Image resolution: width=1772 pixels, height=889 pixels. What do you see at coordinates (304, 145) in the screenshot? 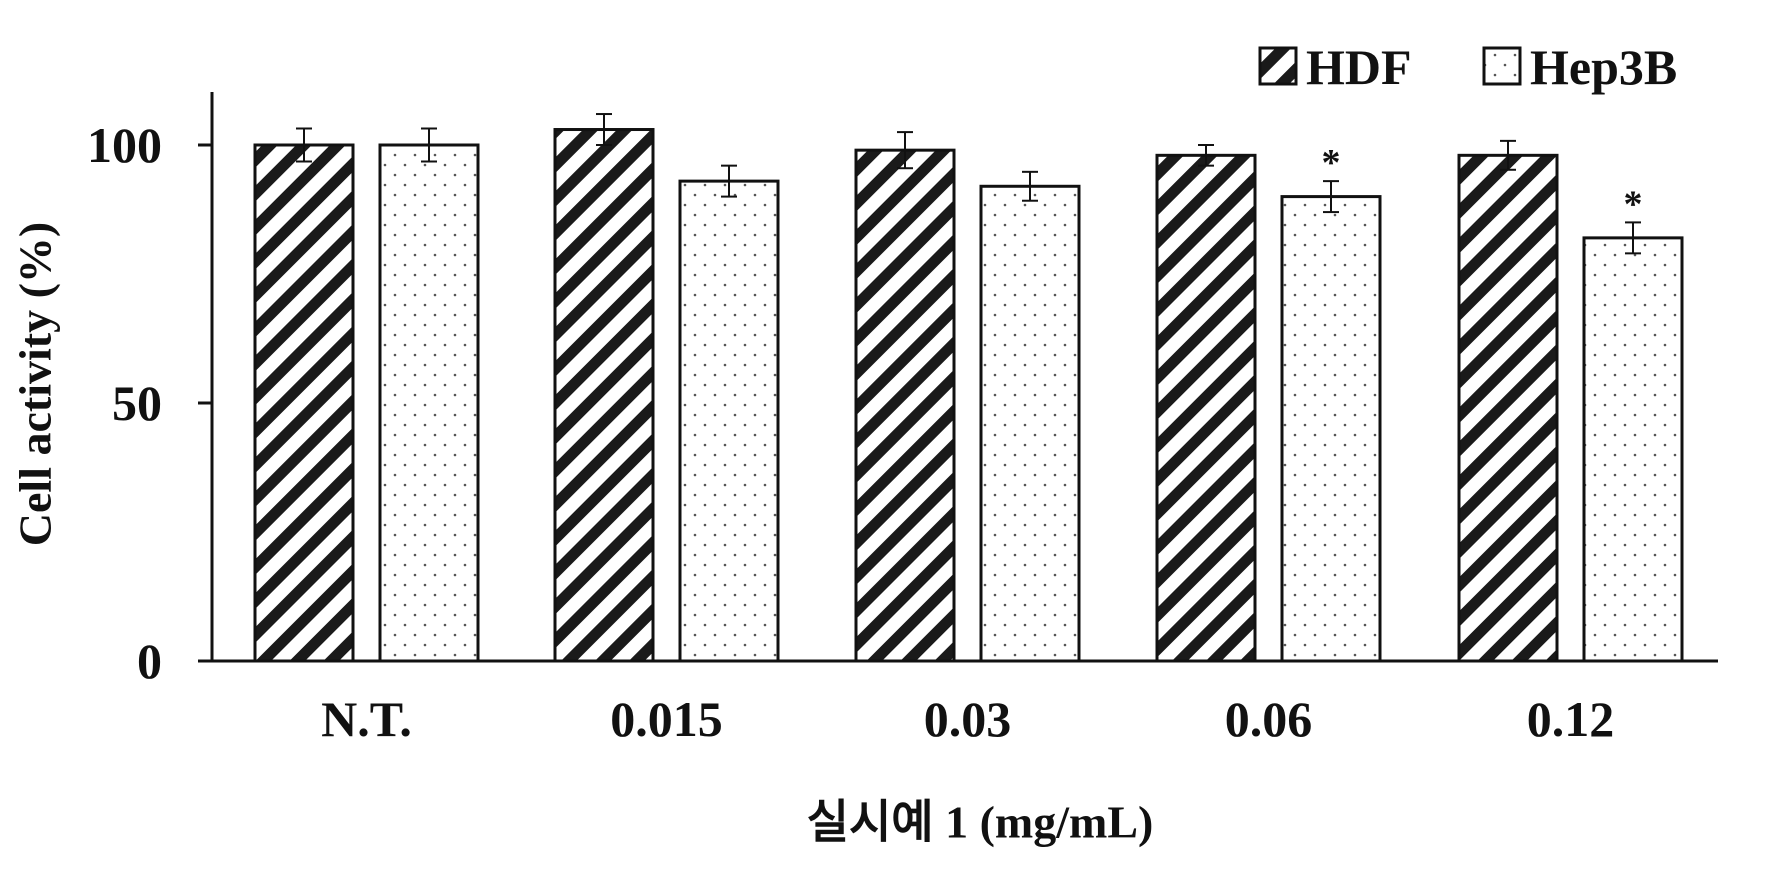
I see `error-bar-hdf-n-t` at bounding box center [304, 145].